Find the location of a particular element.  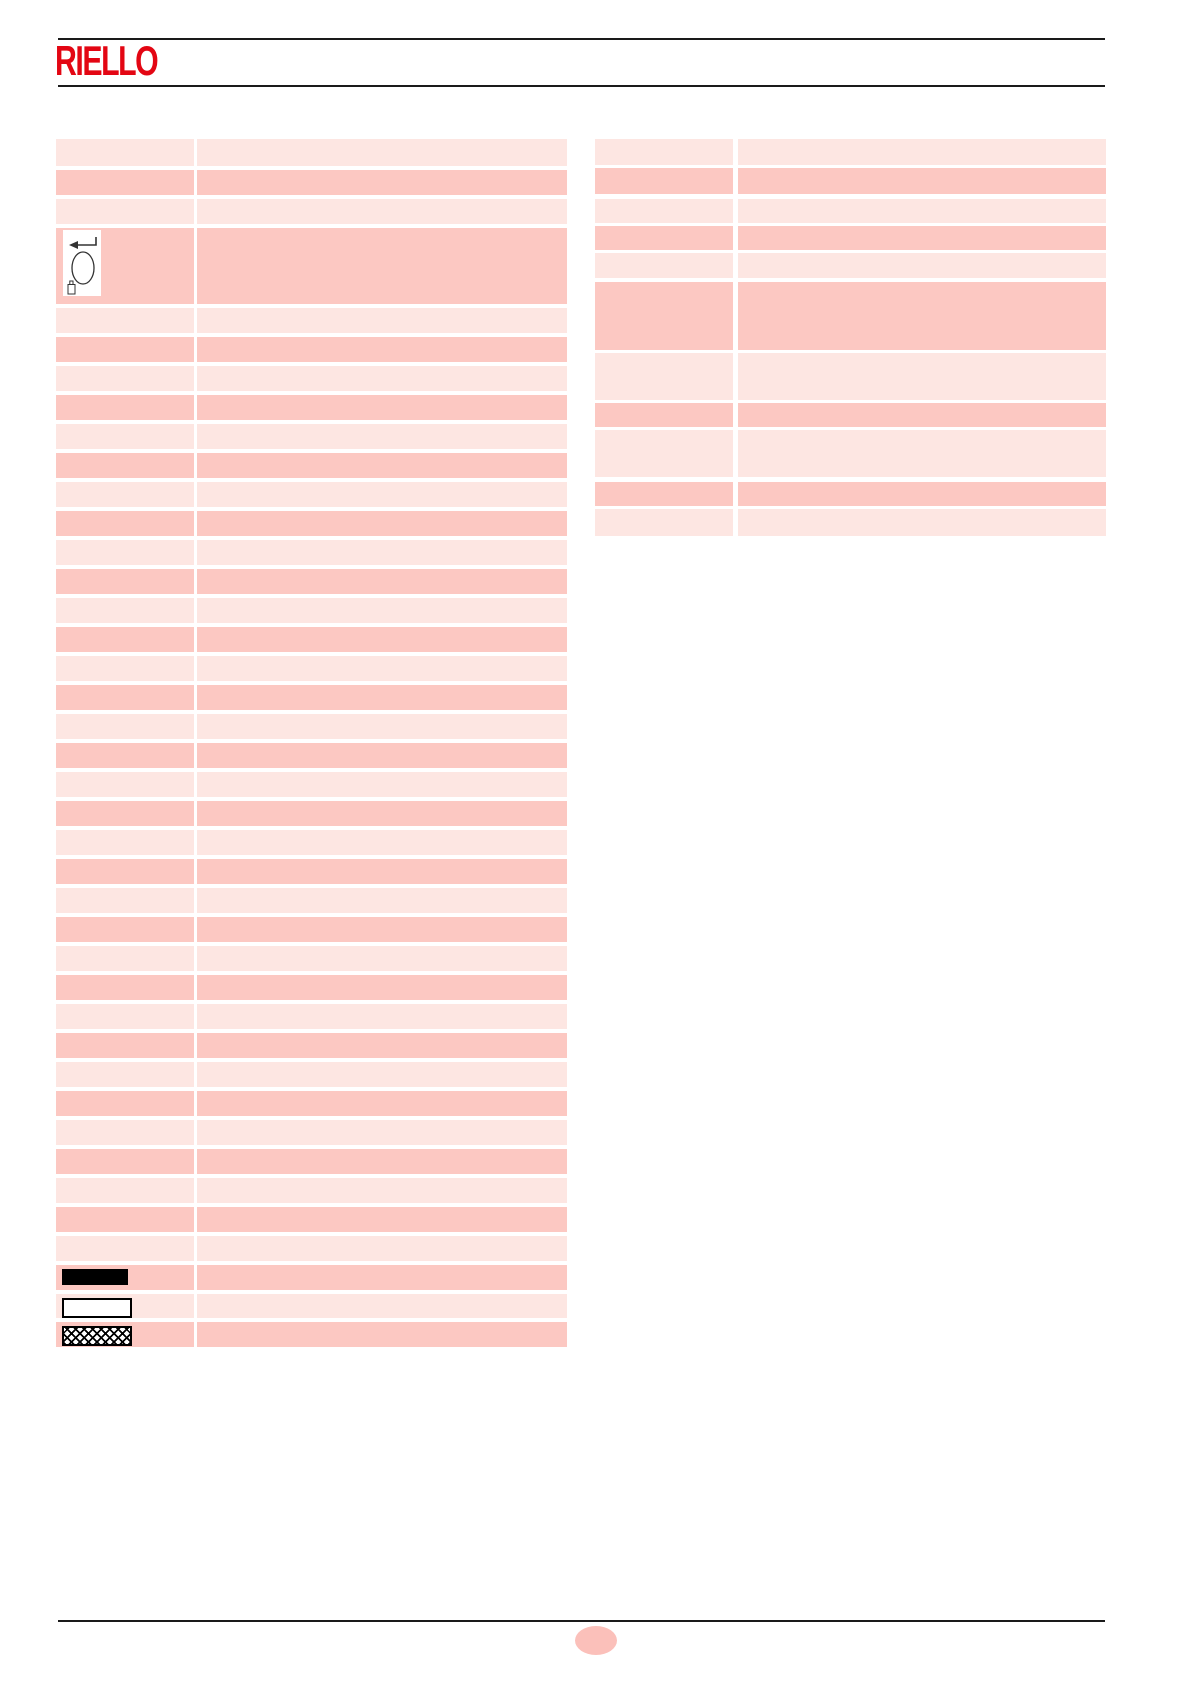

footer-rule is located at coordinates (581, 1621).